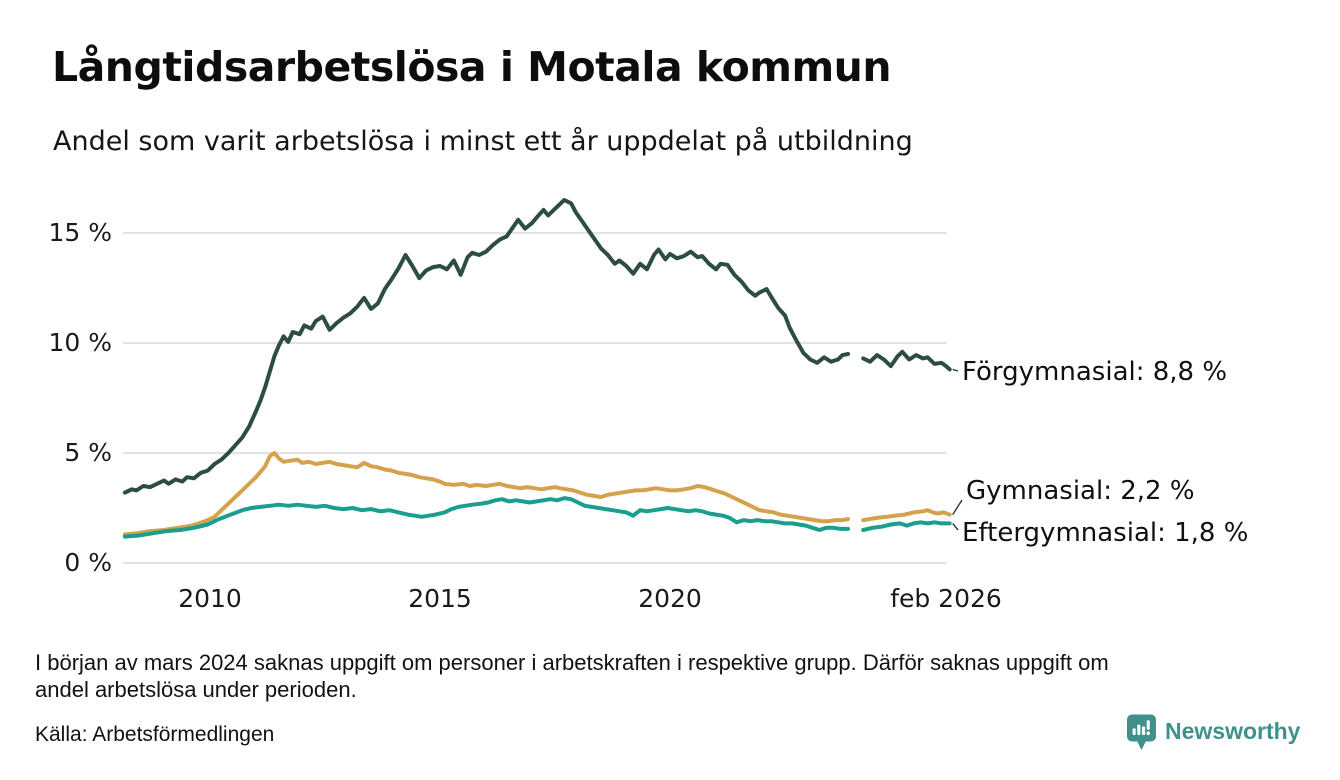 Image resolution: width=1340 pixels, height=780 pixels. I want to click on x-axis-tick-2015: 2015, so click(440, 598).